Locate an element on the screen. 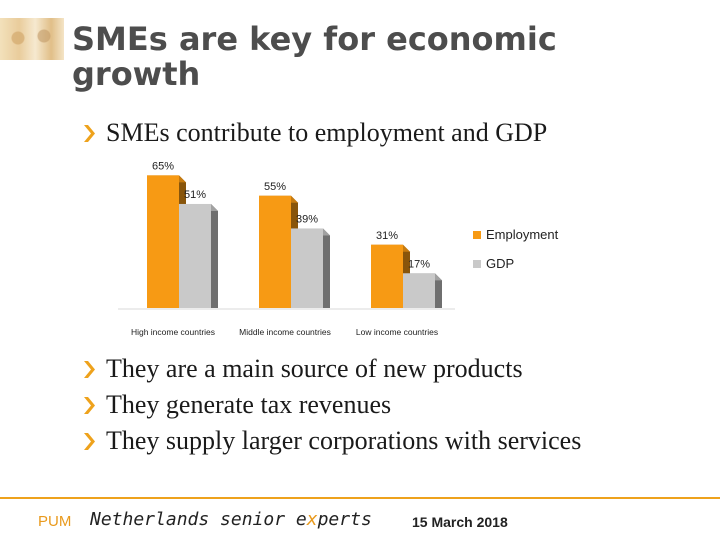 This screenshot has width=720, height=540. bullet-new-products: They are a main source of new products is located at coordinates (314, 368).